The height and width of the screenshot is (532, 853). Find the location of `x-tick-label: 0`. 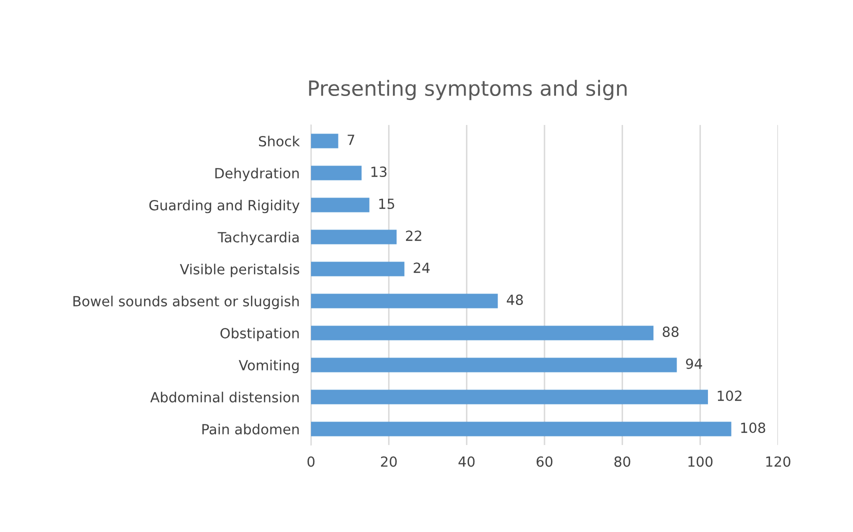

x-tick-label: 0 is located at coordinates (310, 461).